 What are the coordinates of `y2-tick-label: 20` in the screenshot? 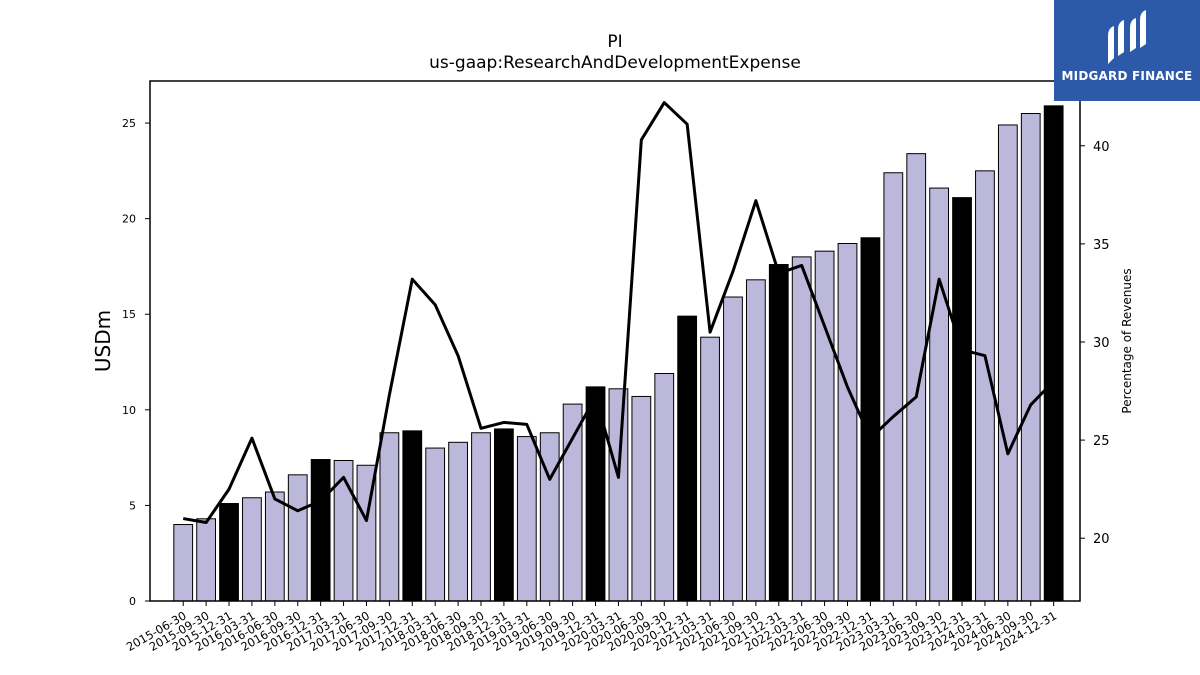 It's located at (1101, 539).